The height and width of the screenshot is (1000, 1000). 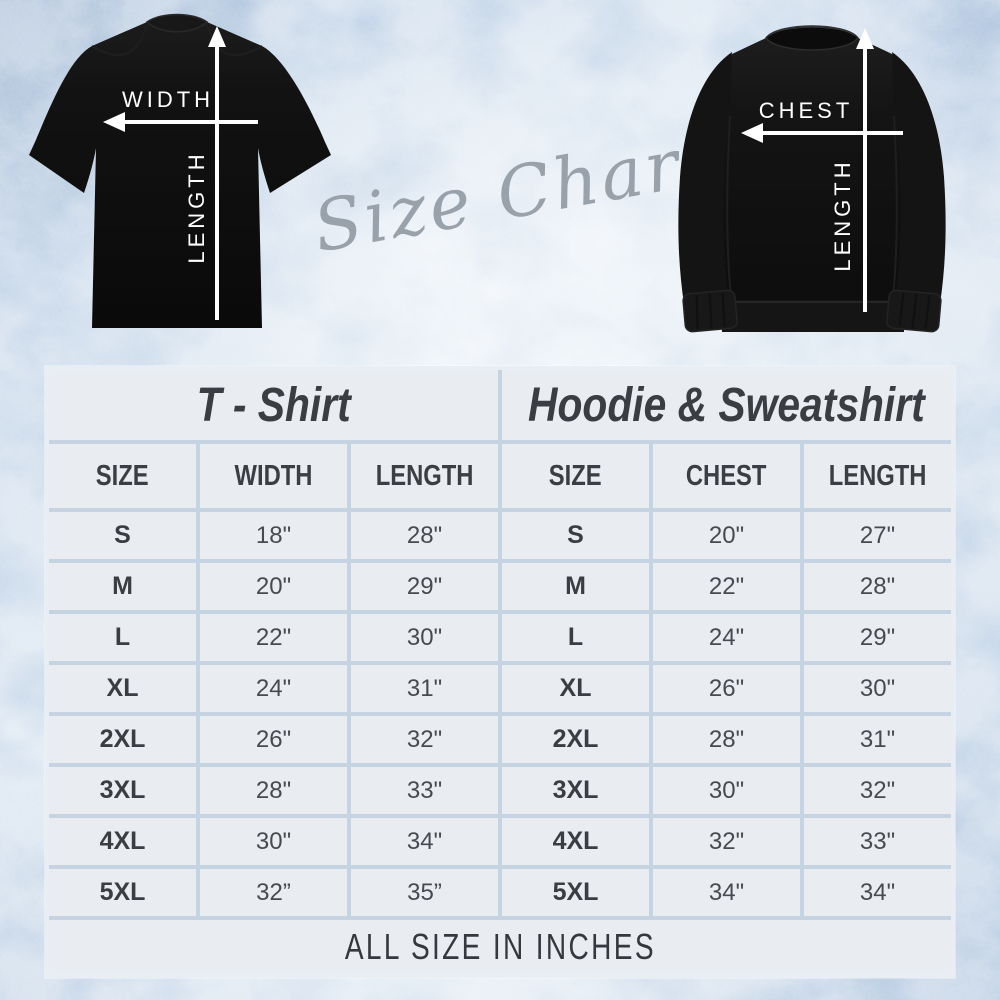 I want to click on hoodie-chest-cell: 28", so click(x=726, y=739).